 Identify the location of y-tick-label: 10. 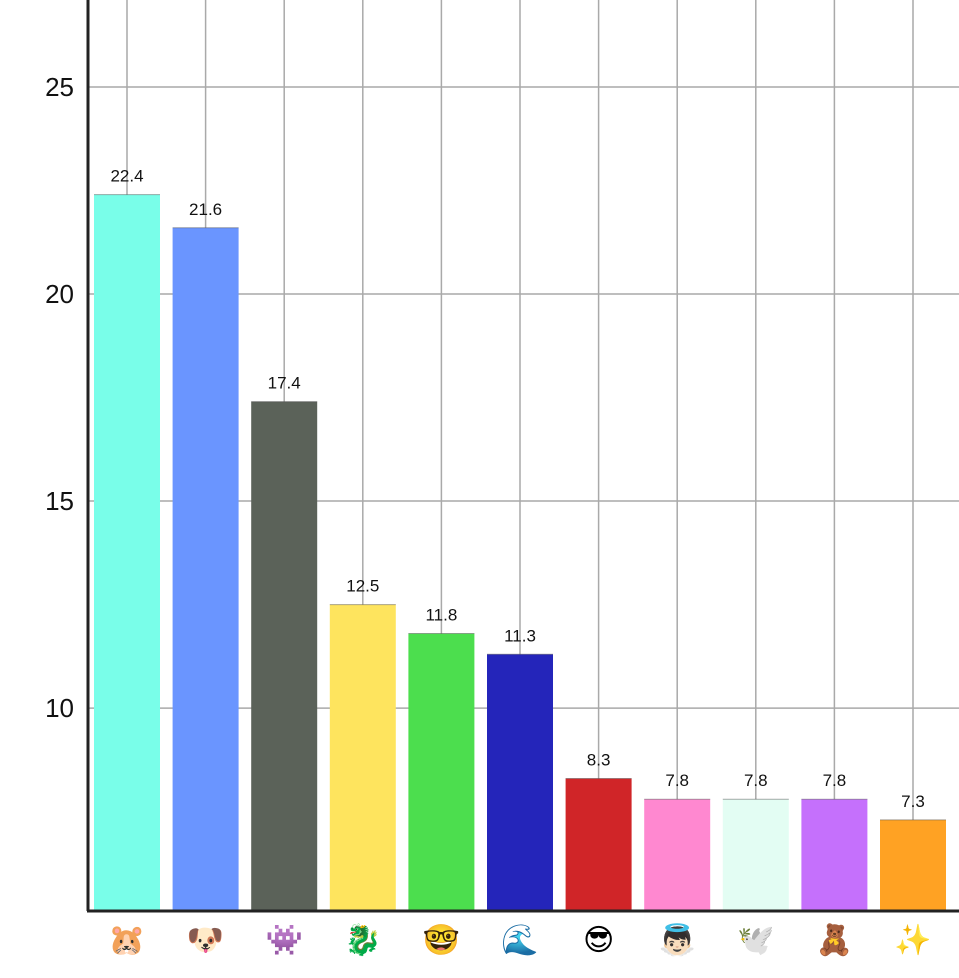
(59, 708).